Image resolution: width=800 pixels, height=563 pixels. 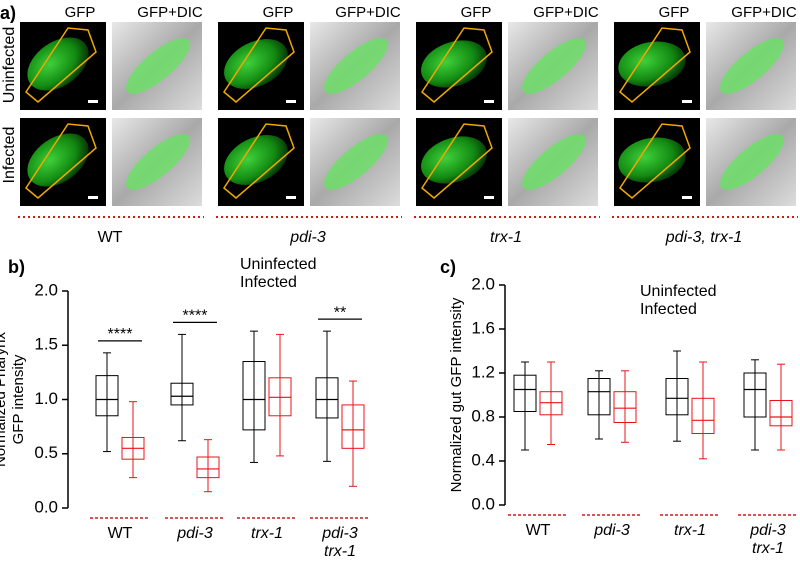 I want to click on y-axis-label: Normalized Pharynx, so click(x=4, y=399).